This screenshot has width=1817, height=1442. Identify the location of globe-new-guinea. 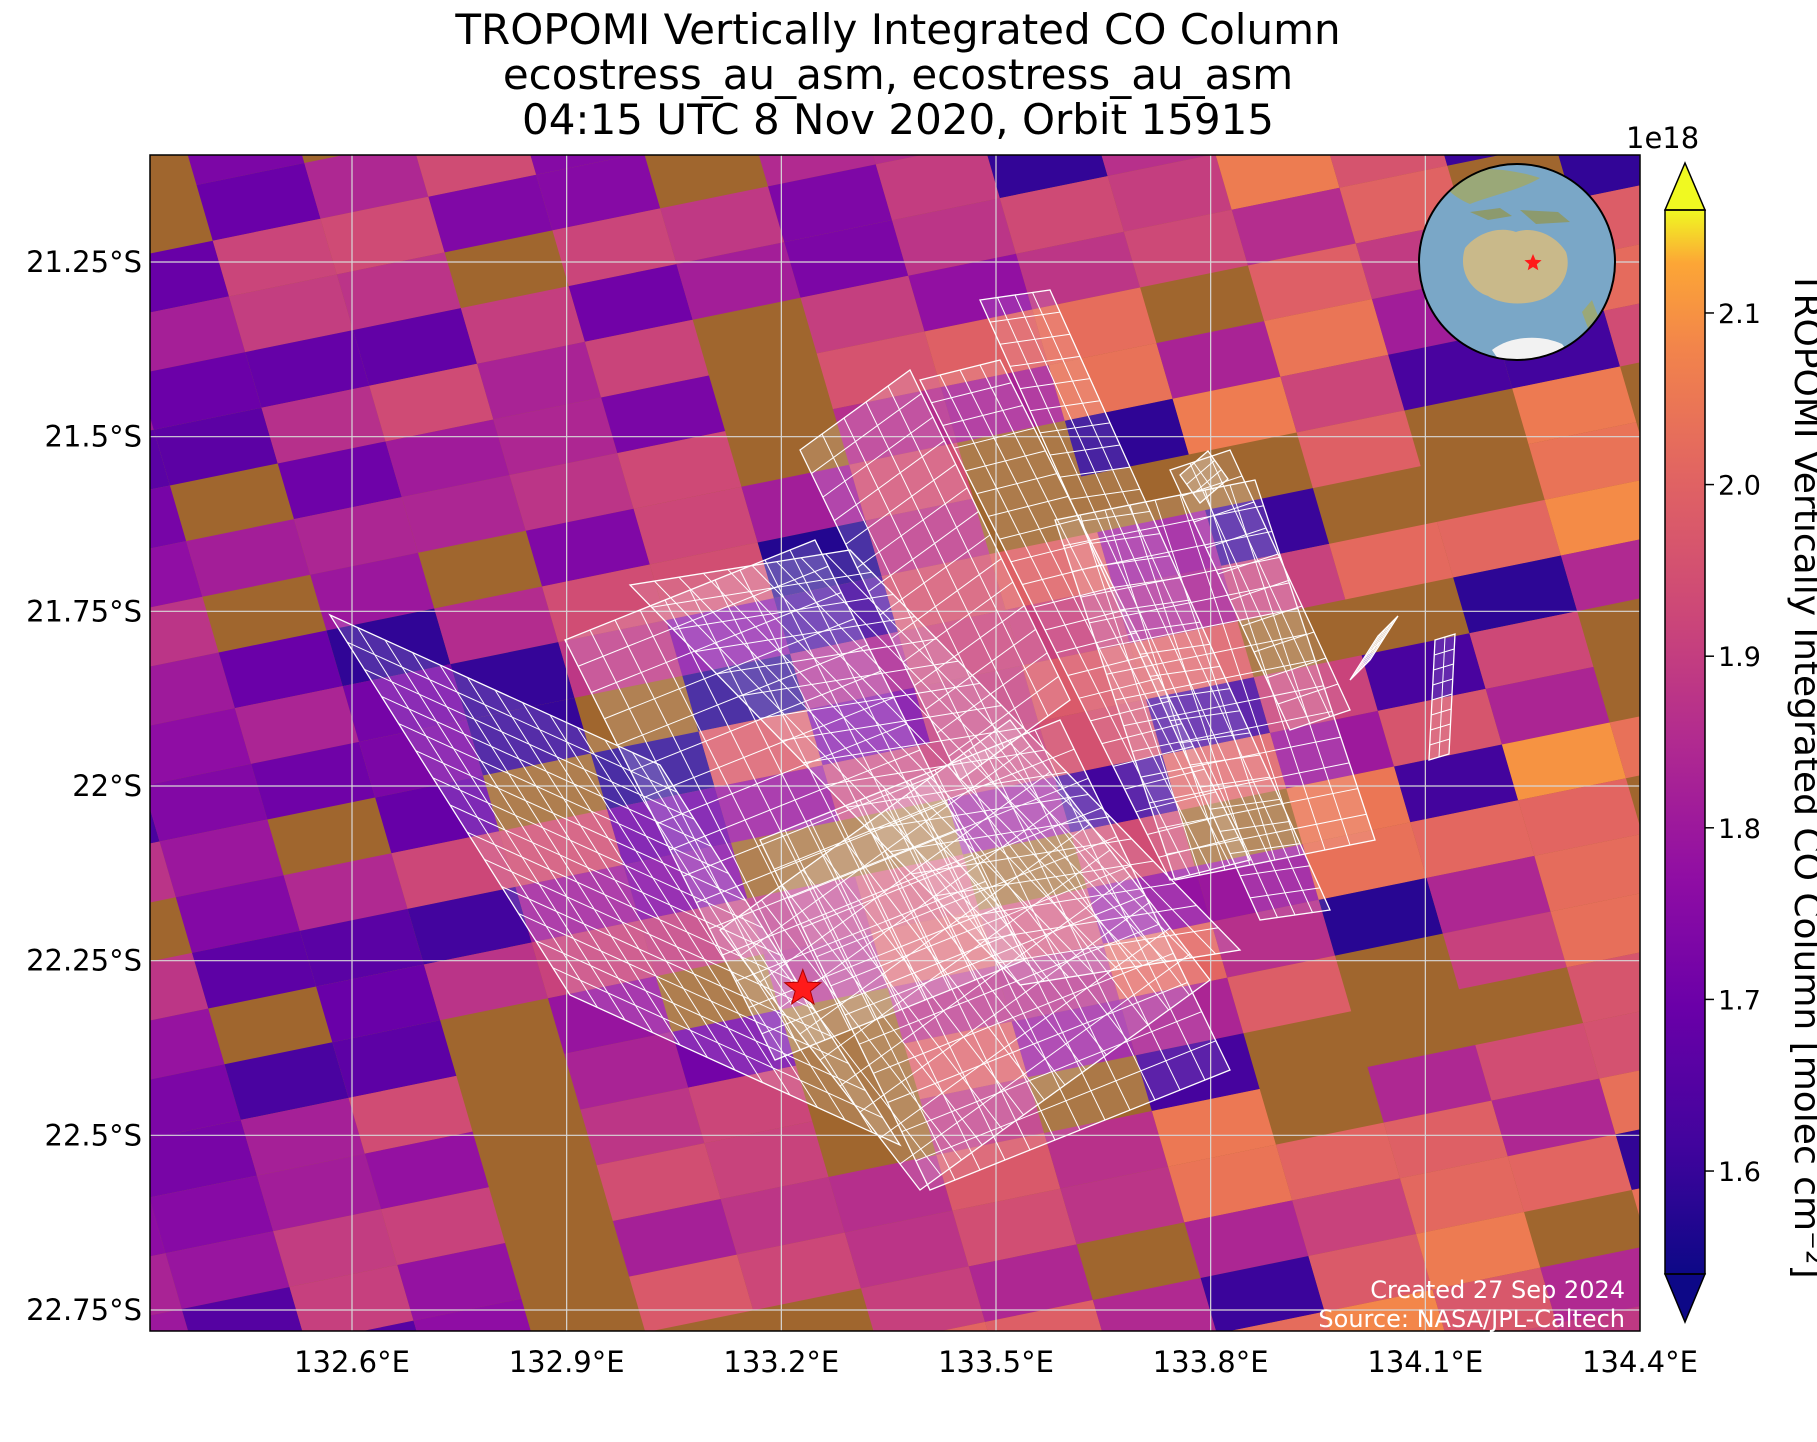
(1545, 217).